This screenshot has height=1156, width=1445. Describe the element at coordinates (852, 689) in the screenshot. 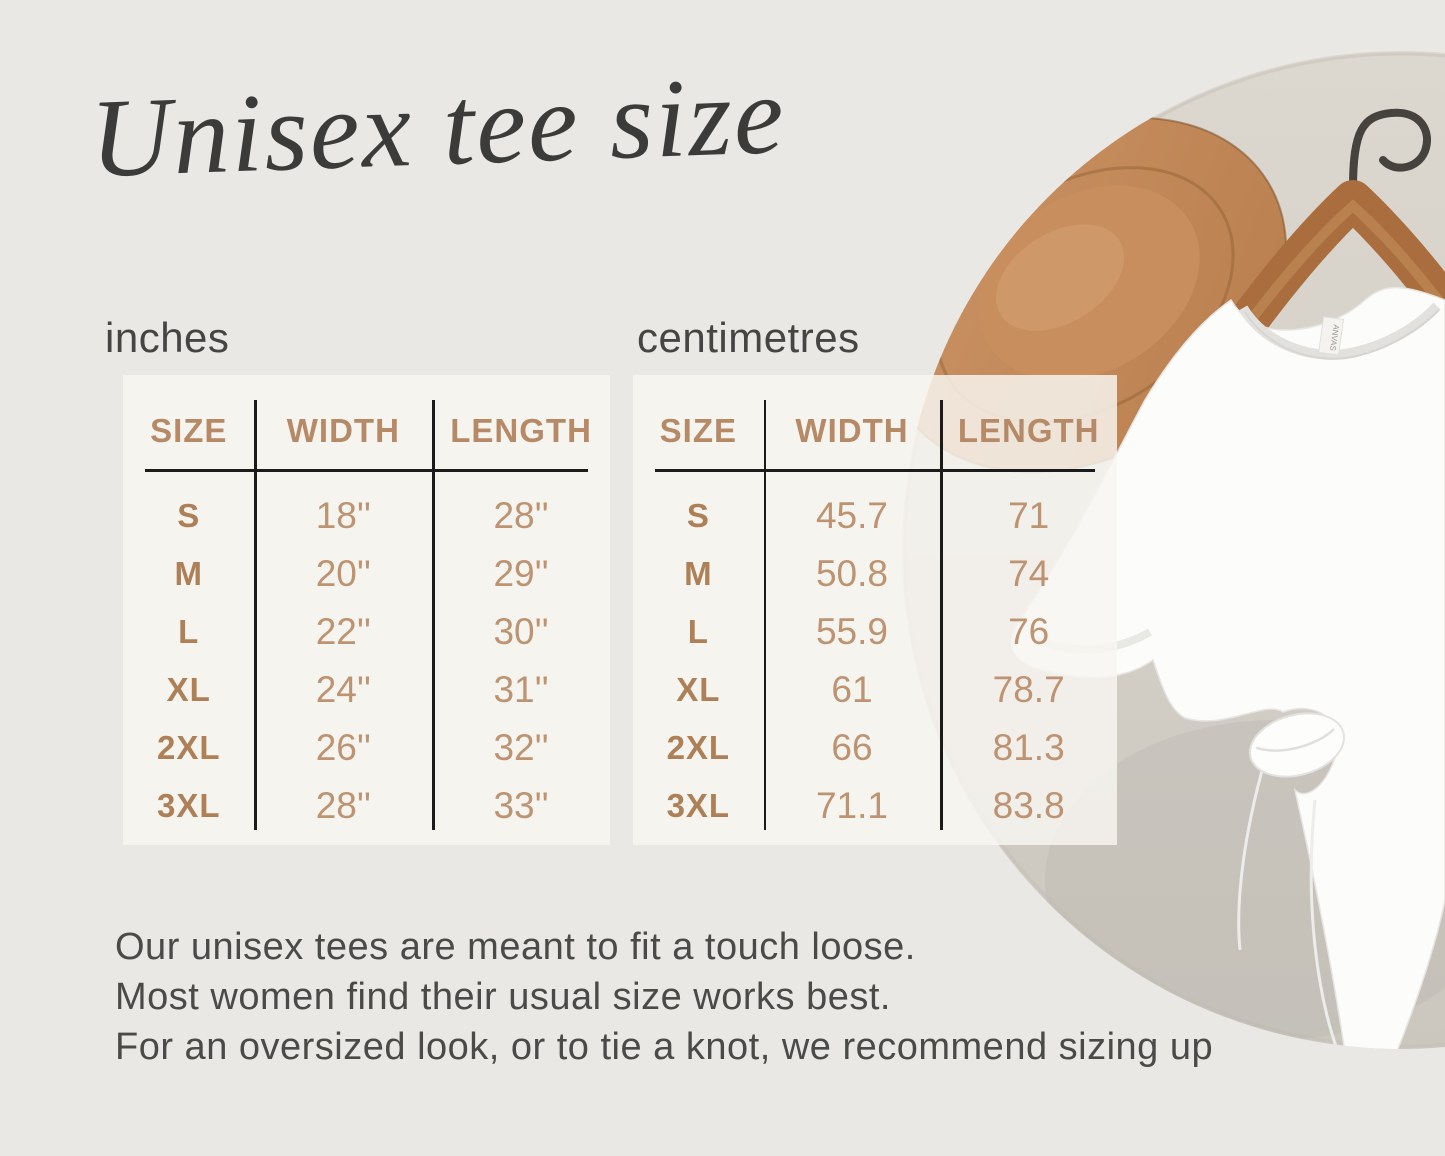

I see `value-cell: 61` at that location.